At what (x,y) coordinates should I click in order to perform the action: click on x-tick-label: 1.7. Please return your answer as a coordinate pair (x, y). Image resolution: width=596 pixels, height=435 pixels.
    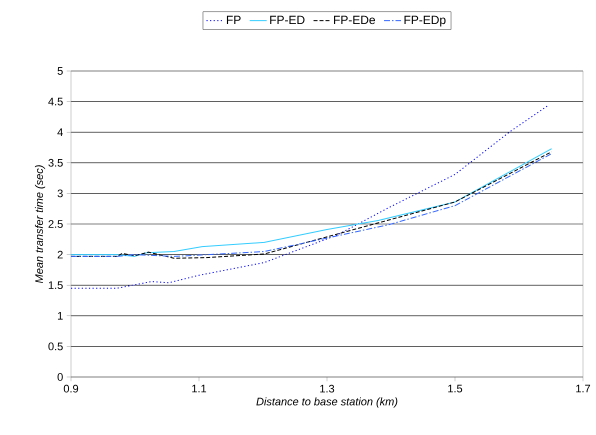
    Looking at the image, I should click on (583, 388).